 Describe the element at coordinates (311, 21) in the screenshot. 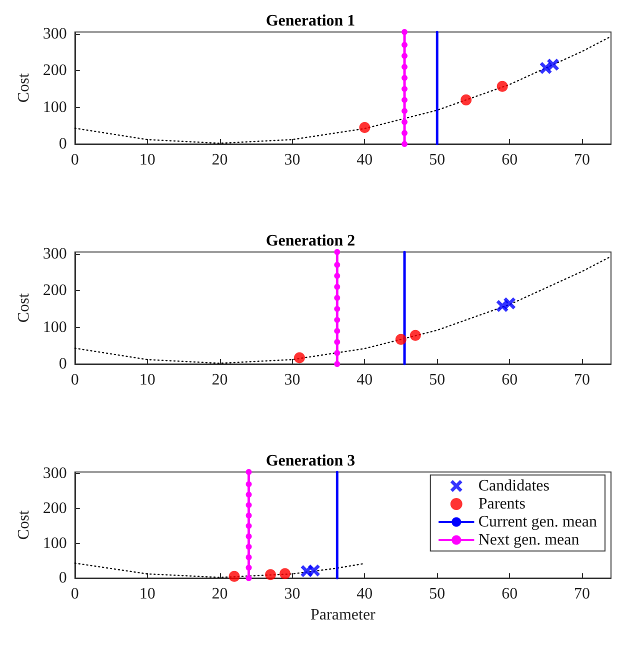

I see `chart-title: Generation 1` at that location.